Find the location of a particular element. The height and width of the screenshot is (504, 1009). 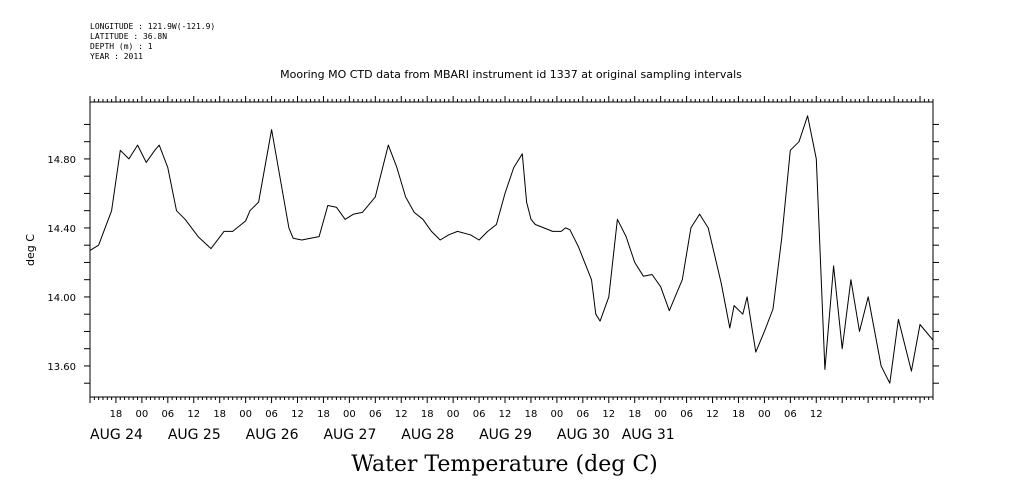

y-tick-labels: 13.60 14.00 14.40 14.80 is located at coordinates (61, 264).